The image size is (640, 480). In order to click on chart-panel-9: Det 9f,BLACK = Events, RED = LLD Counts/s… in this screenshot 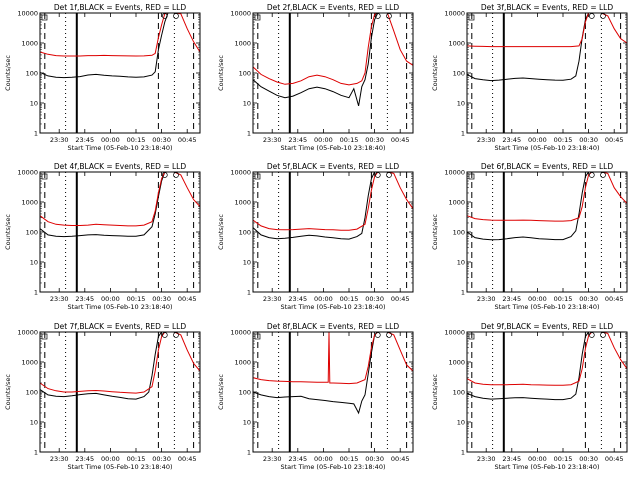, I will do `click(529, 396)`.